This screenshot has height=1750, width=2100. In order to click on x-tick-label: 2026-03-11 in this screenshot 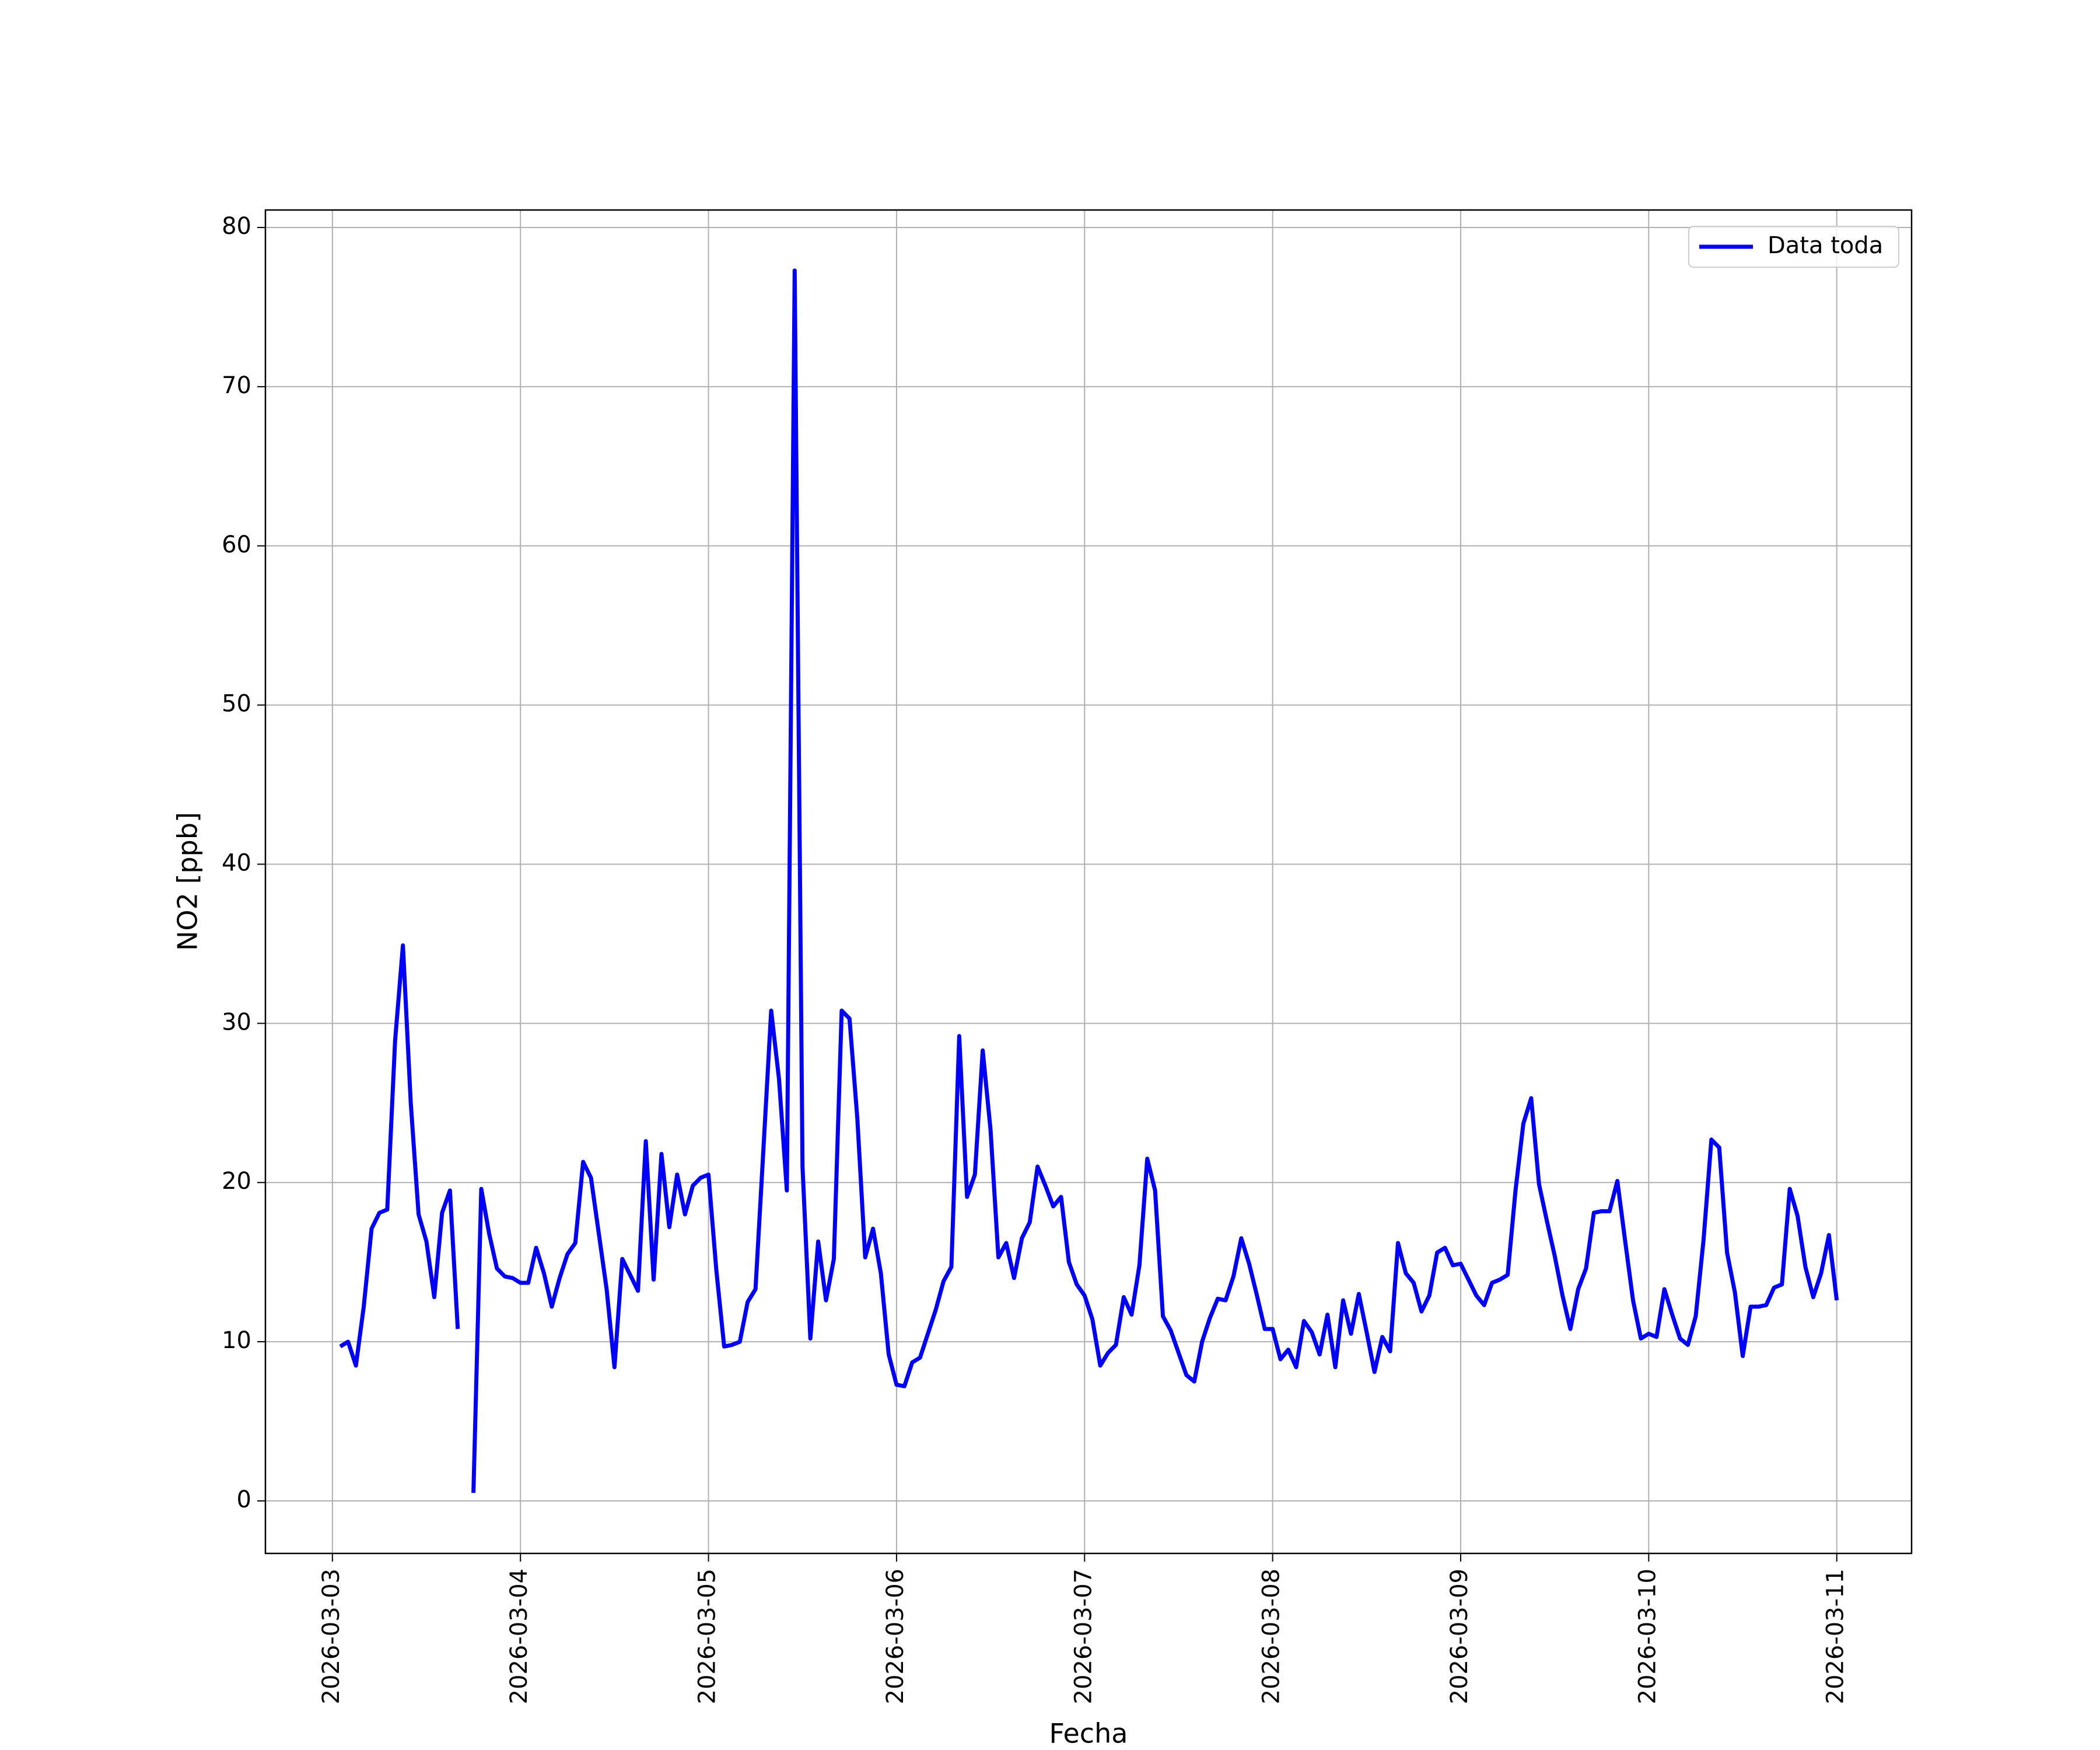, I will do `click(1835, 1636)`.